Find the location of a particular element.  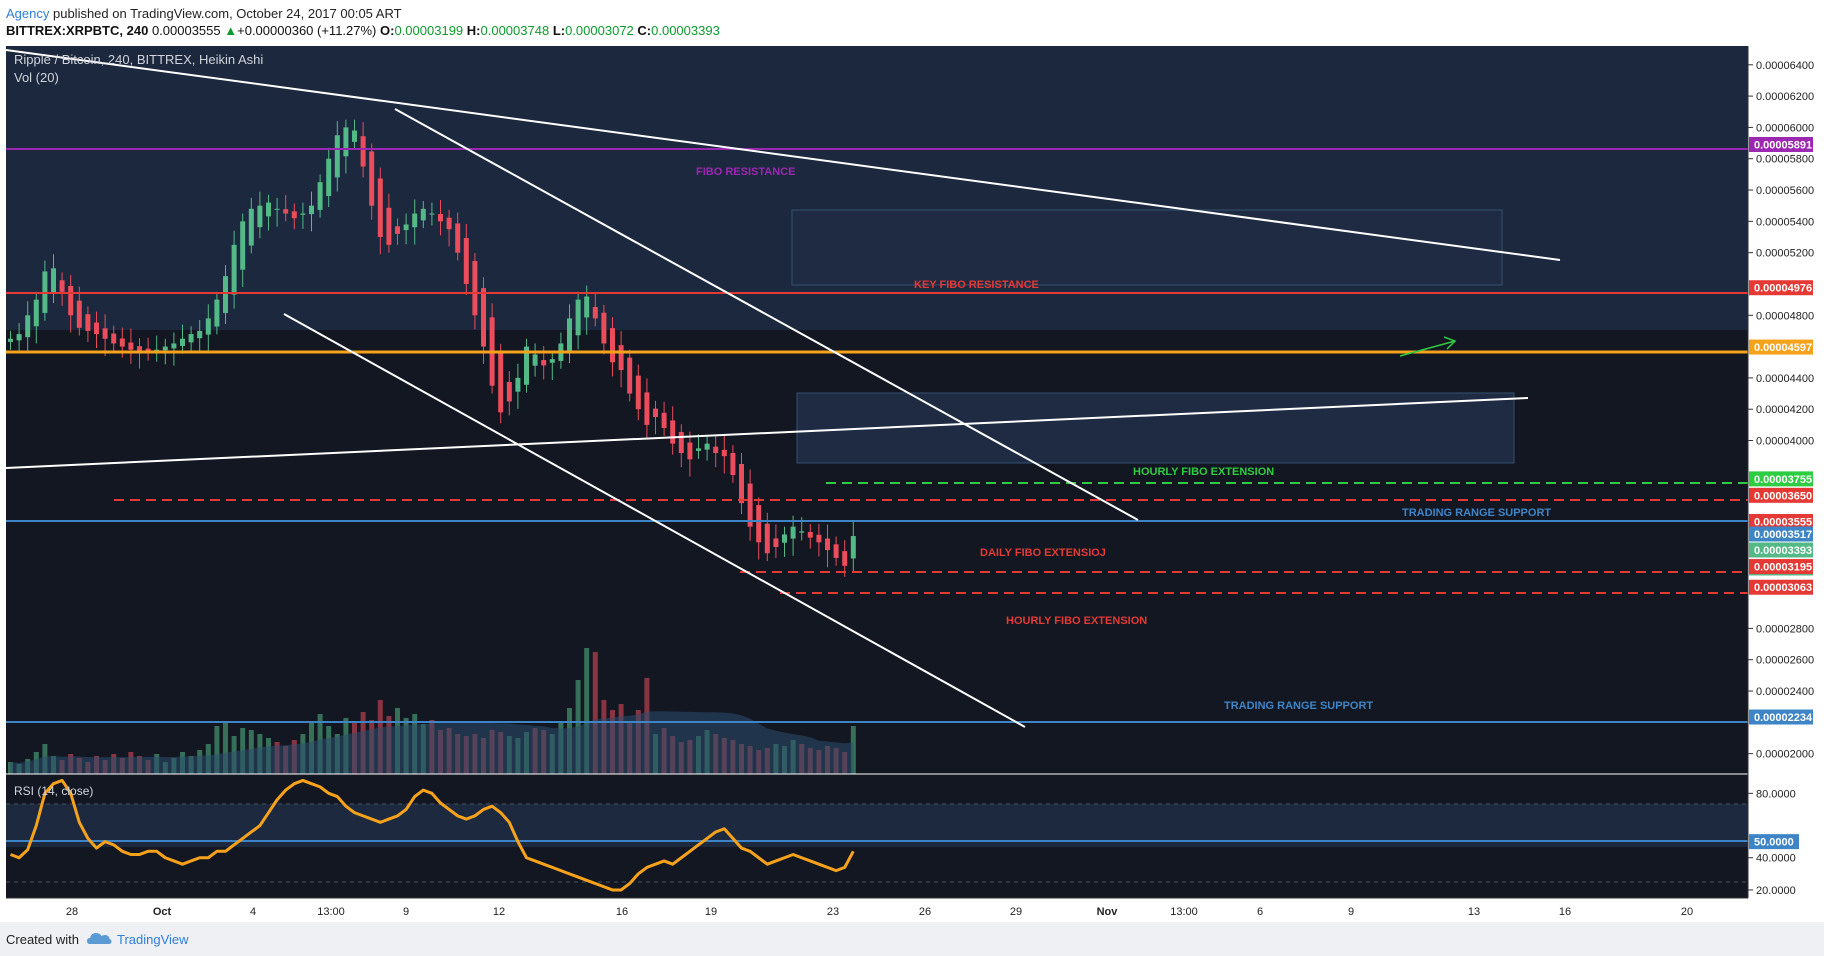

trading-range-annotation-1: TRADING RANGE SUPPORT is located at coordinates (1476, 513).